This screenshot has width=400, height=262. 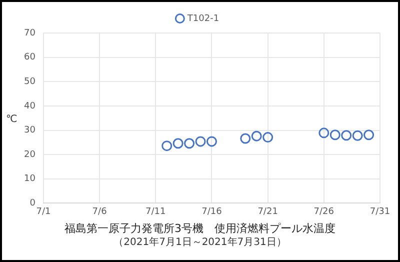 I want to click on x-tick-label: 7/11, so click(x=156, y=211).